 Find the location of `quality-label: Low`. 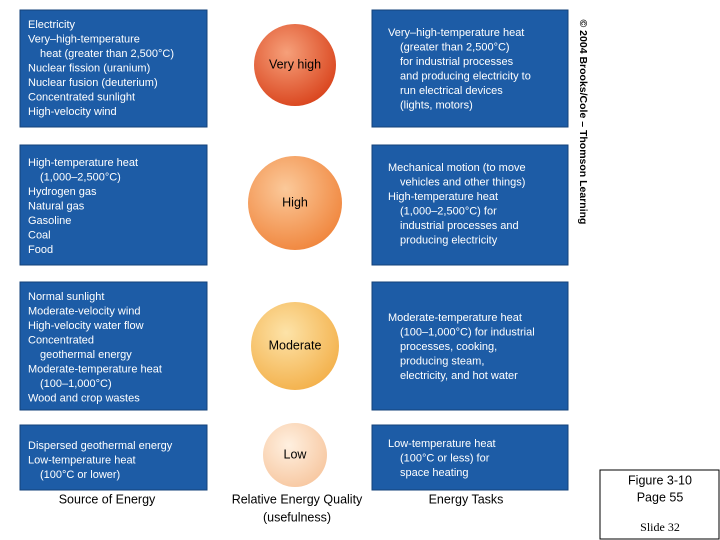

quality-label: Low is located at coordinates (296, 454).